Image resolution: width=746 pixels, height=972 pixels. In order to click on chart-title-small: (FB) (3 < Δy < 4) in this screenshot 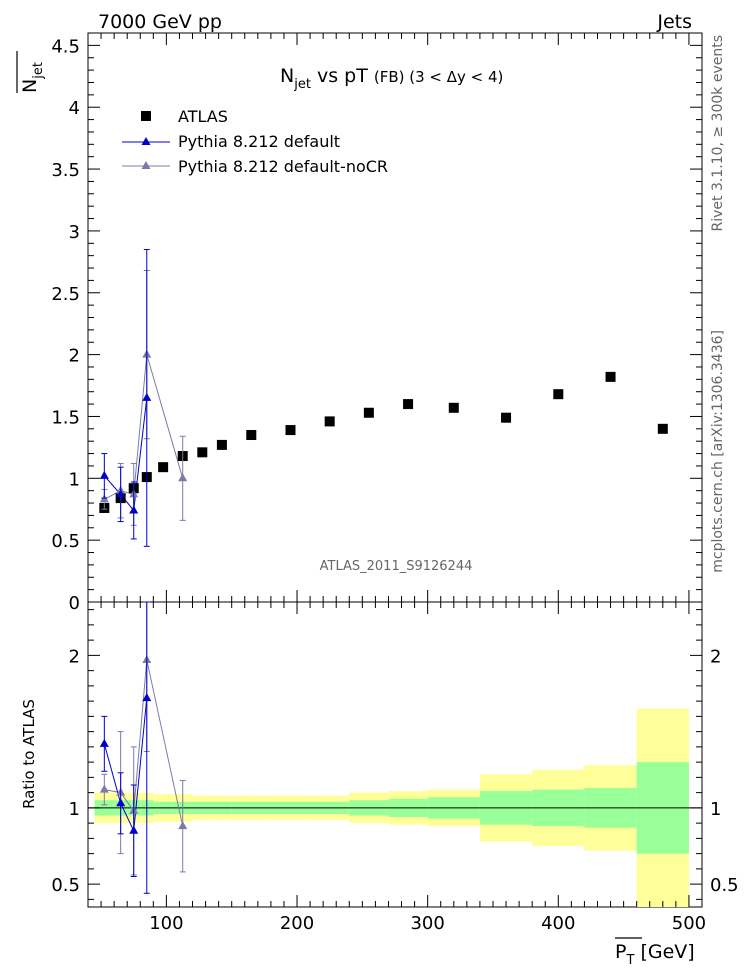, I will do `click(439, 77)`.